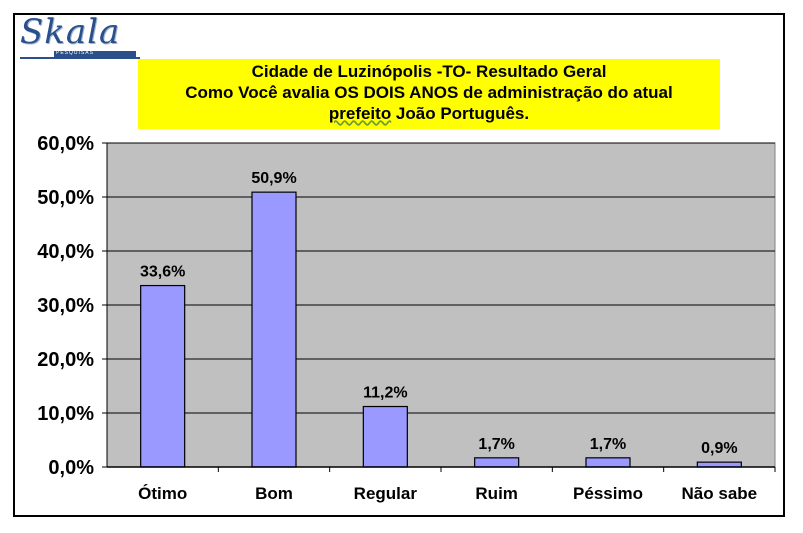 Image resolution: width=803 pixels, height=533 pixels. What do you see at coordinates (385, 393) in the screenshot?
I see `data-label: 11,2%` at bounding box center [385, 393].